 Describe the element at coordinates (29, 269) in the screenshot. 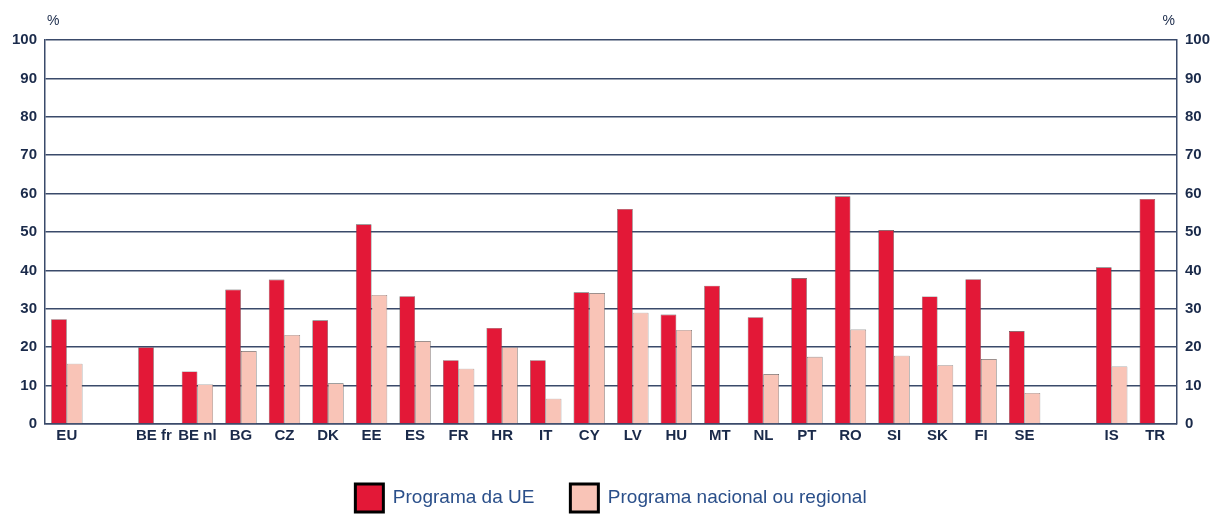

I see `y-tick-label: 40` at that location.